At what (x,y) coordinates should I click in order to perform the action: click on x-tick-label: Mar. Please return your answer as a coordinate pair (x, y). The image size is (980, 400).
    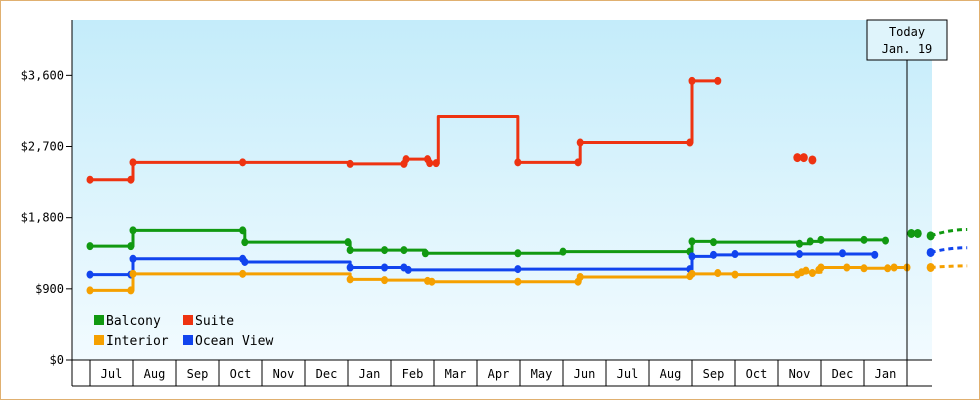
    Looking at the image, I should click on (456, 374).